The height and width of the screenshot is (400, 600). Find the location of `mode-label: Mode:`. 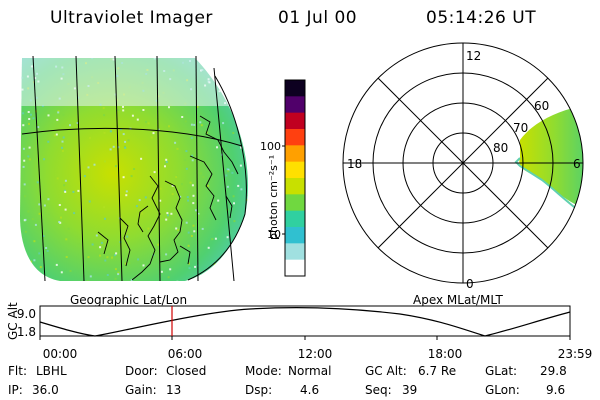

mode-label: Mode: is located at coordinates (263, 371).